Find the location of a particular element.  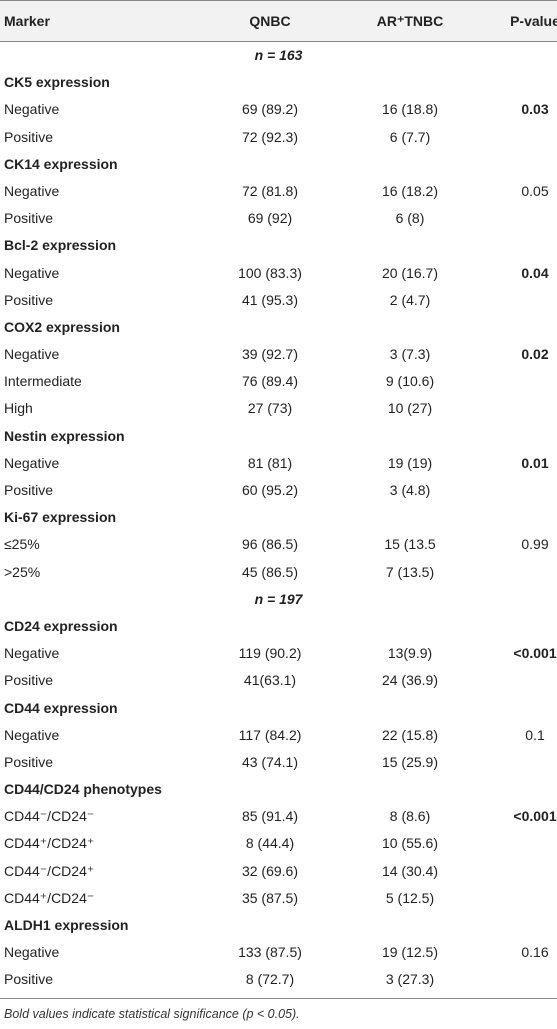

data-row: >25% 45 (86.5) 7 (13.5) is located at coordinates (278, 572).